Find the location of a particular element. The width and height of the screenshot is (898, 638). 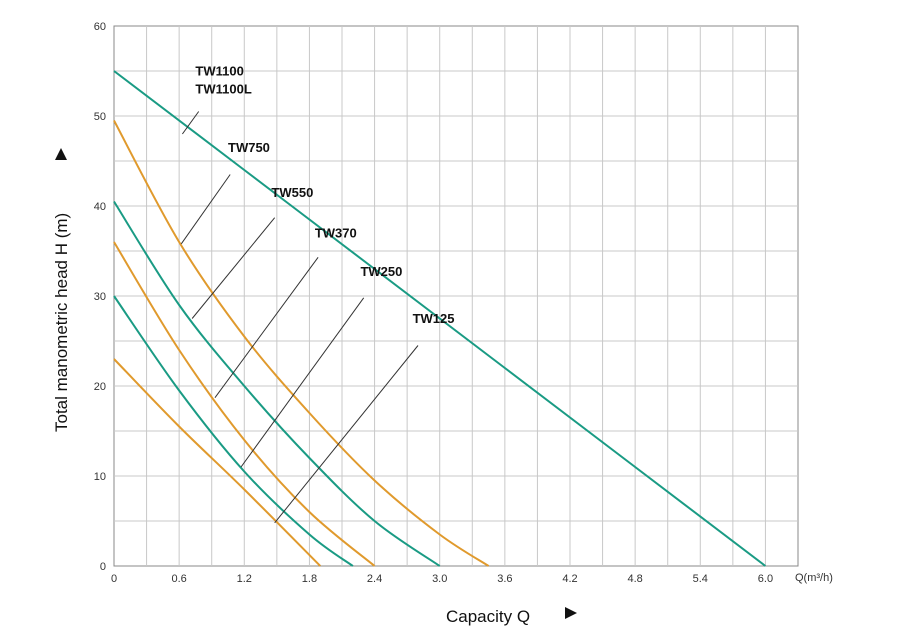

y-tick-labels: 0 10 20 30 40 50 60 is located at coordinates (100, 297).